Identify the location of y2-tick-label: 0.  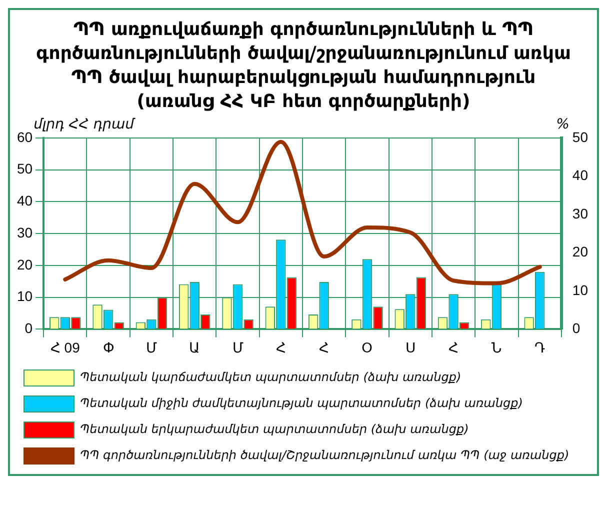
(576, 328).